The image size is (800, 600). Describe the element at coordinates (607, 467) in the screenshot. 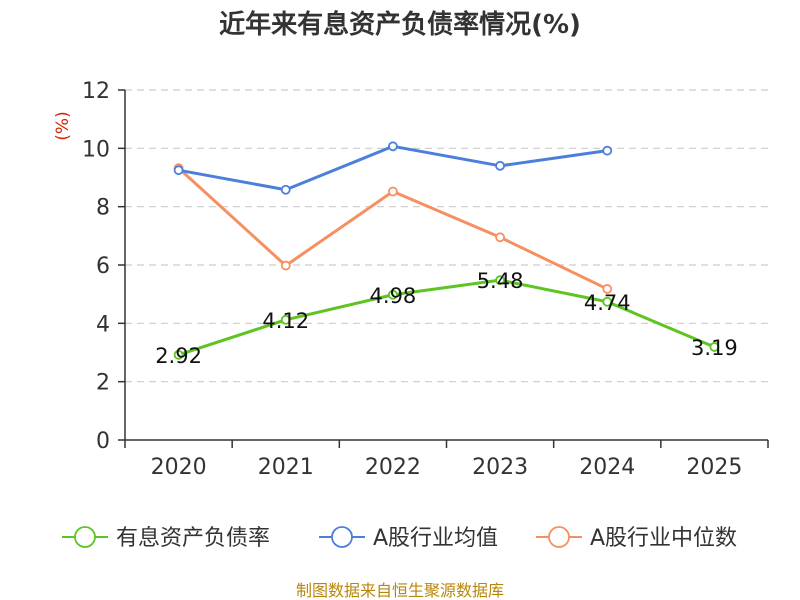

I see `x-tick-label: 2024` at that location.